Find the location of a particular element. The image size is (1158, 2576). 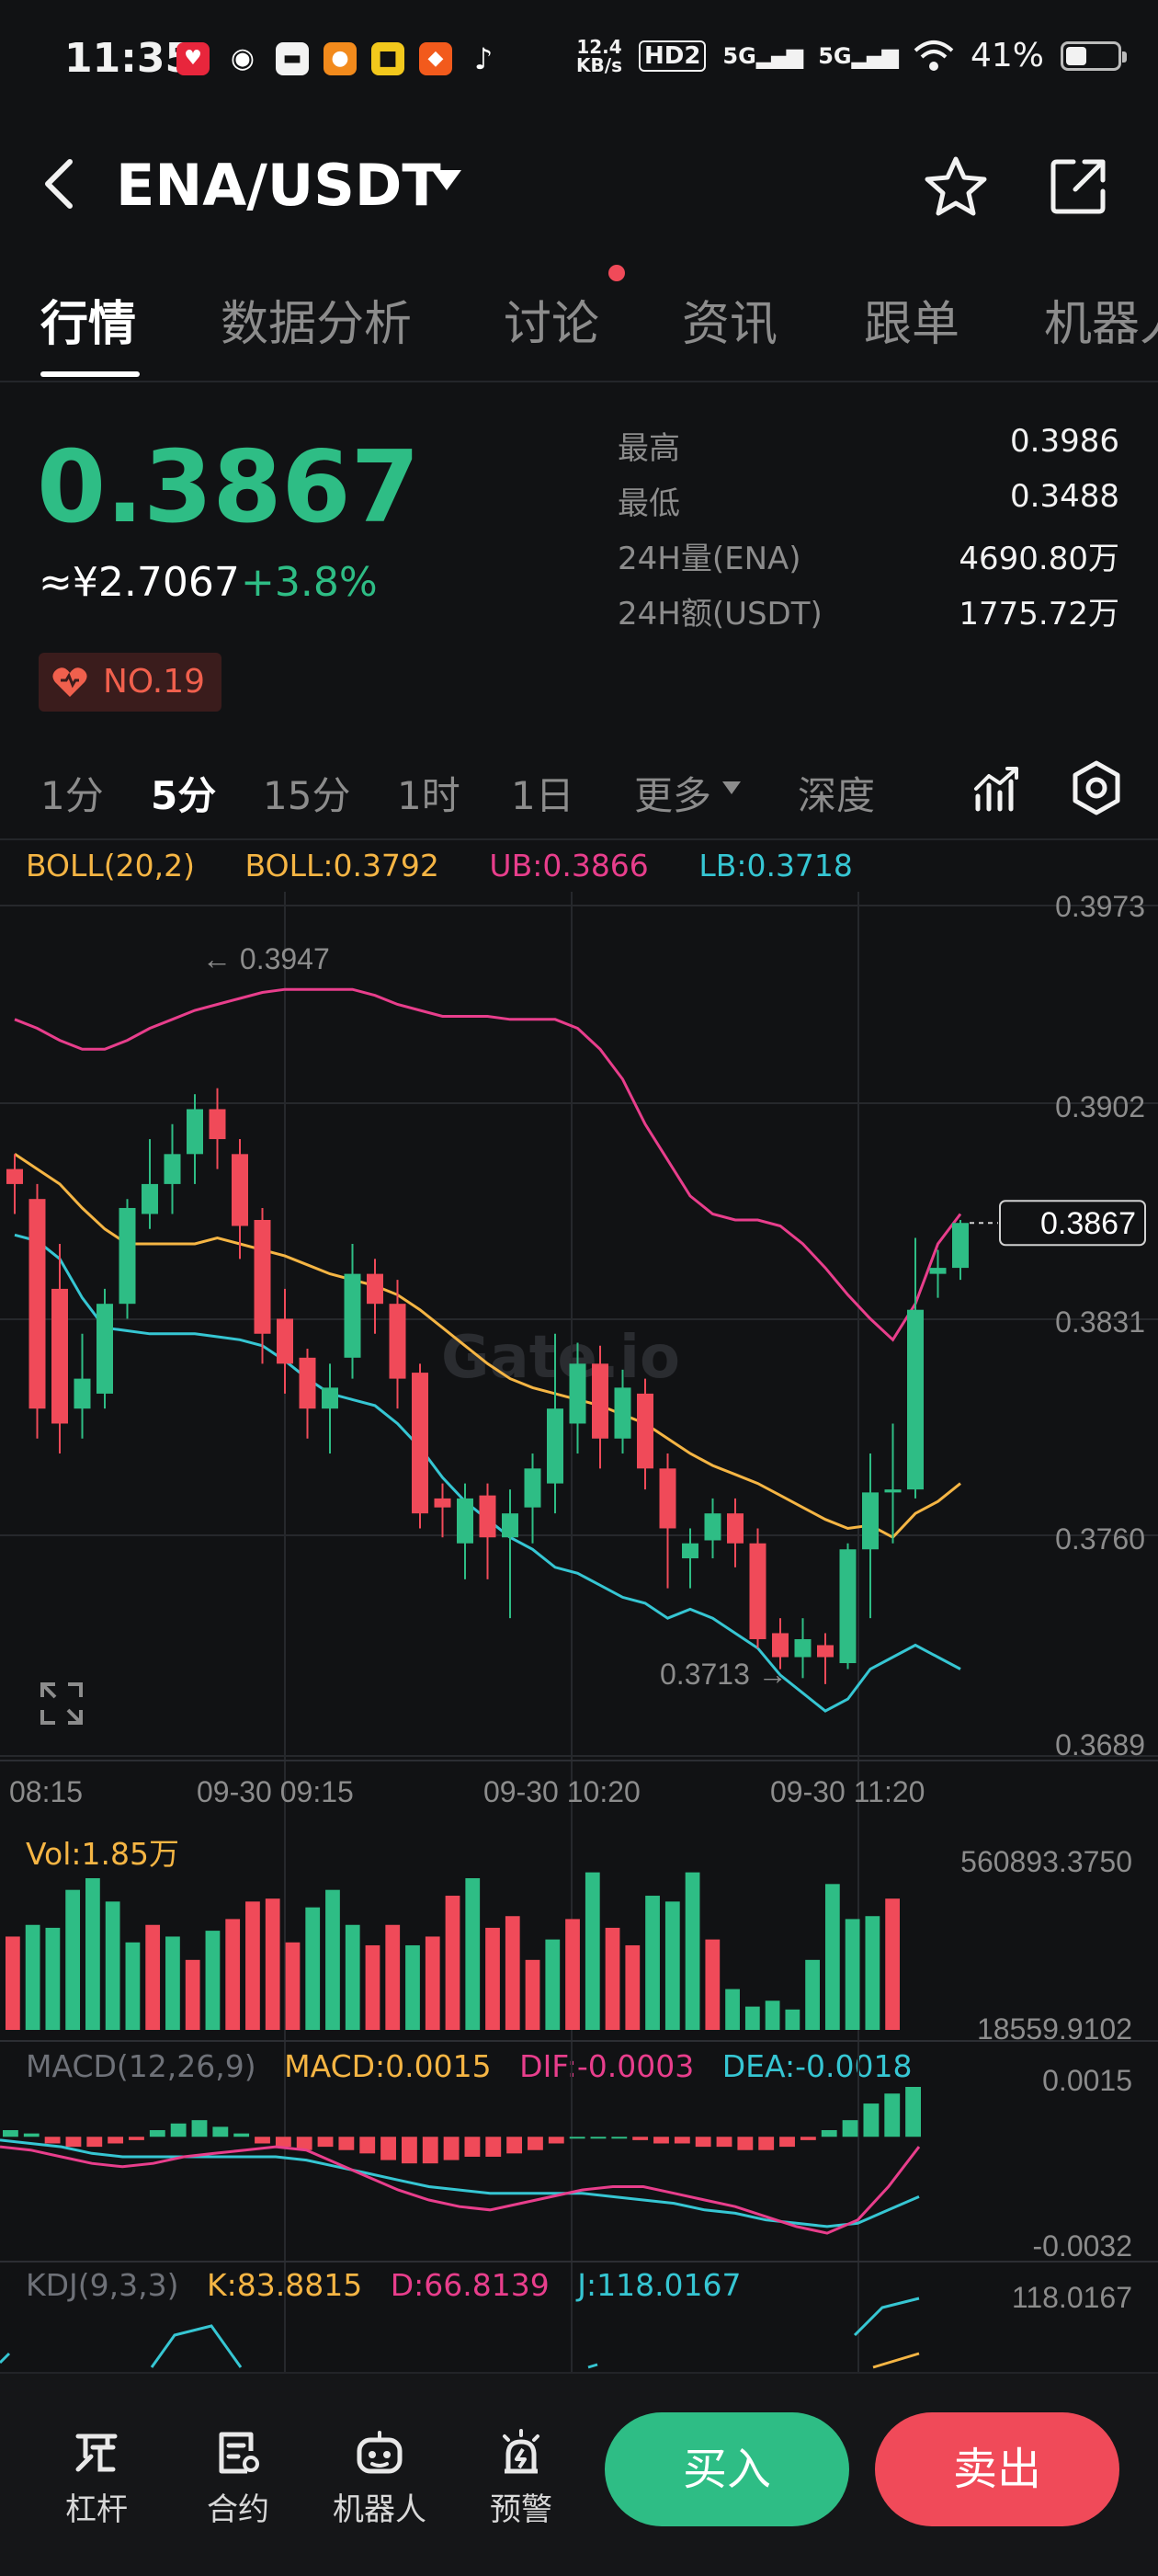

tab-bot: 机器人 is located at coordinates (1101, 324).